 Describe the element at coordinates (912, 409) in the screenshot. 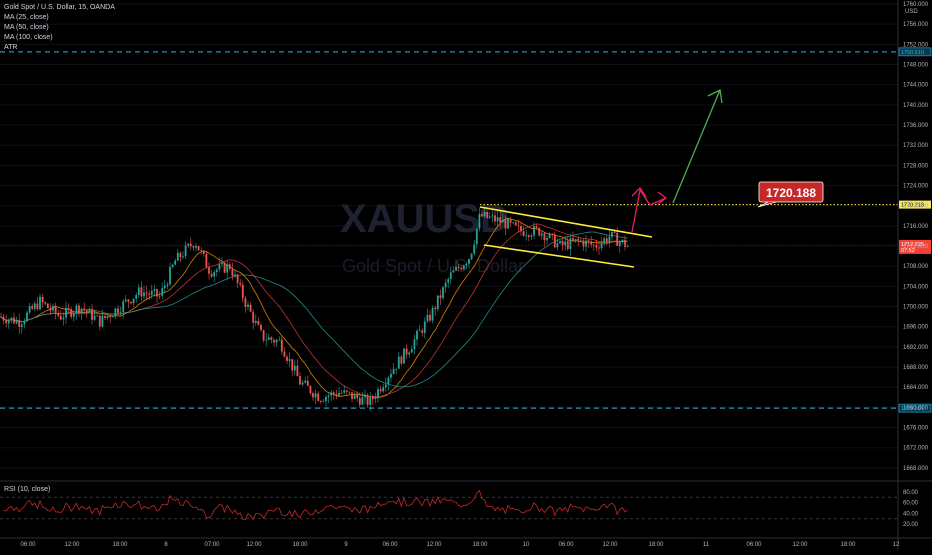

I see `lower-dashed-level-label: 1679.861` at that location.